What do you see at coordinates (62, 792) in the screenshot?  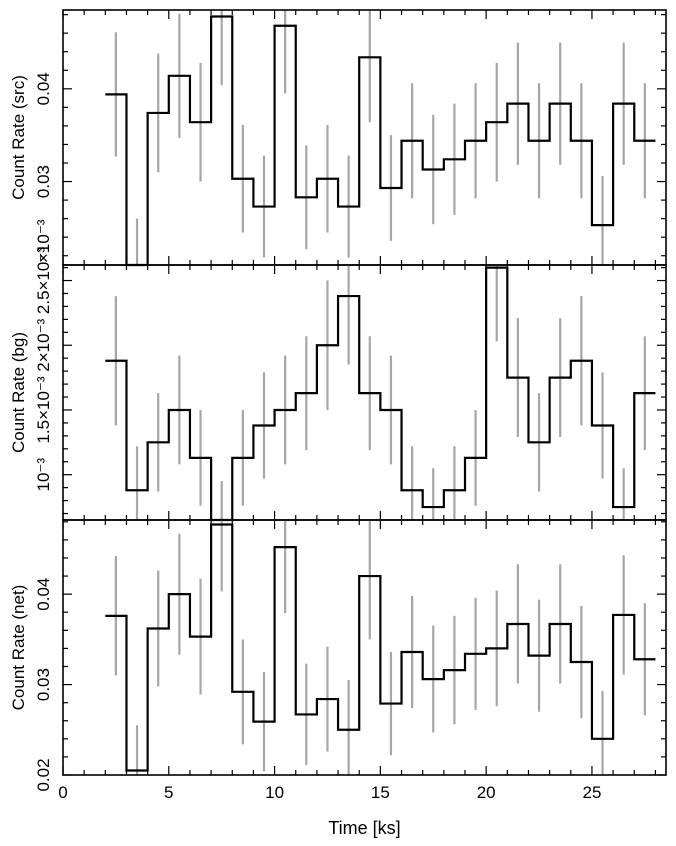 I see `x-tick-label: 0` at bounding box center [62, 792].